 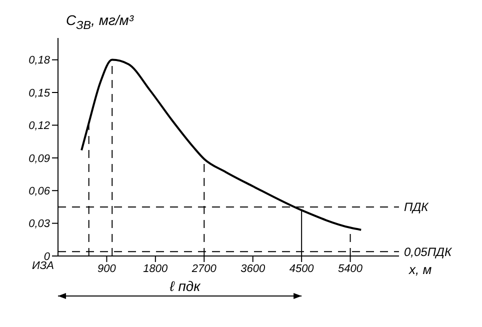 I want to click on ref-line-label: 0,05ПДК, so click(x=428, y=251).